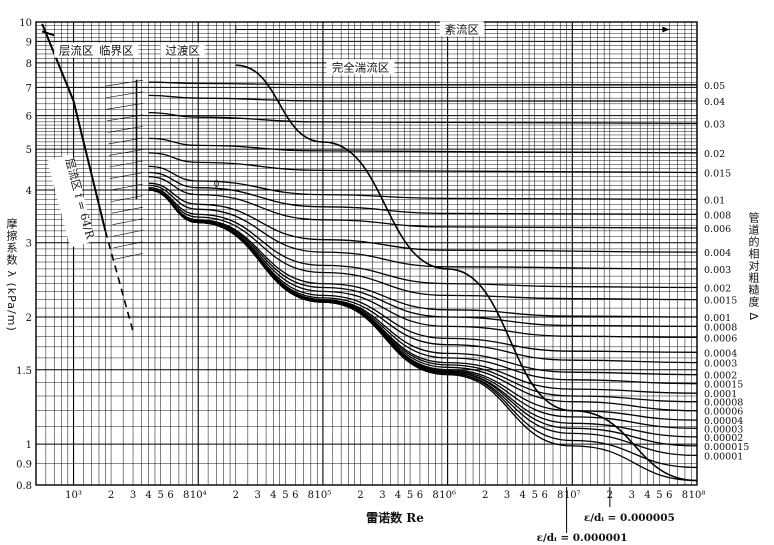  I want to click on roughness-label: 0.0006, so click(720, 338).